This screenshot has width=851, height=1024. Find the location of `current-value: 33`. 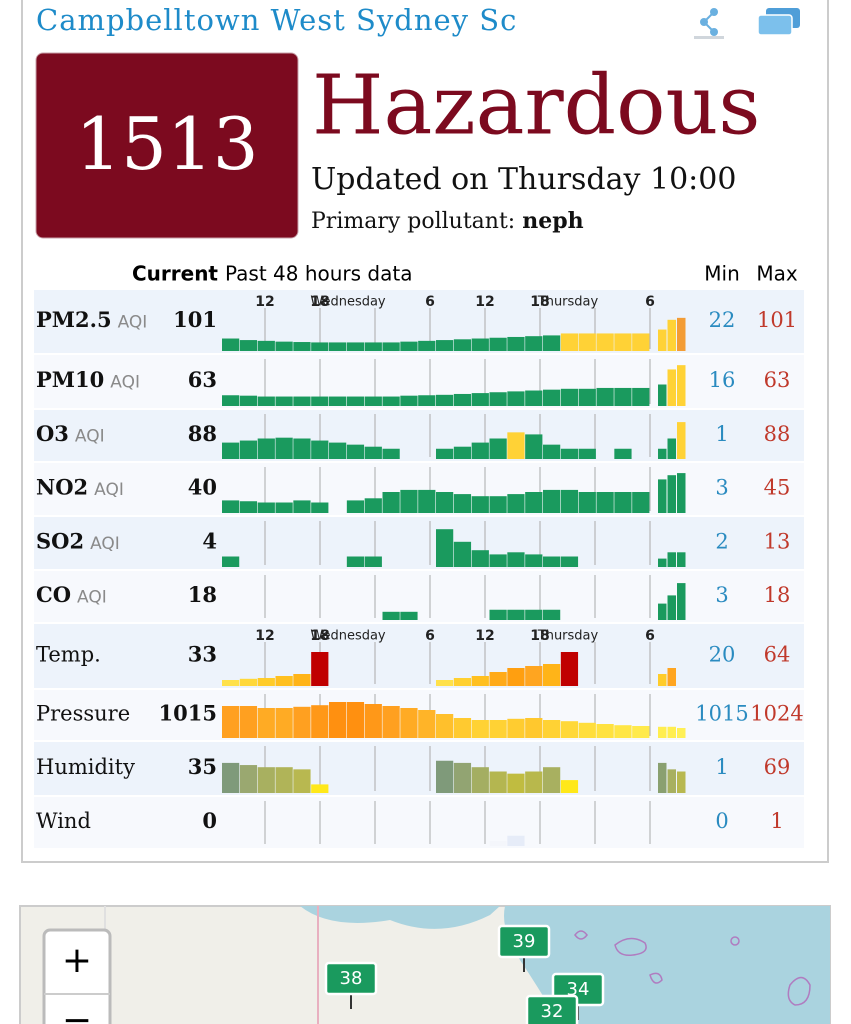

current-value: 33 is located at coordinates (202, 654).